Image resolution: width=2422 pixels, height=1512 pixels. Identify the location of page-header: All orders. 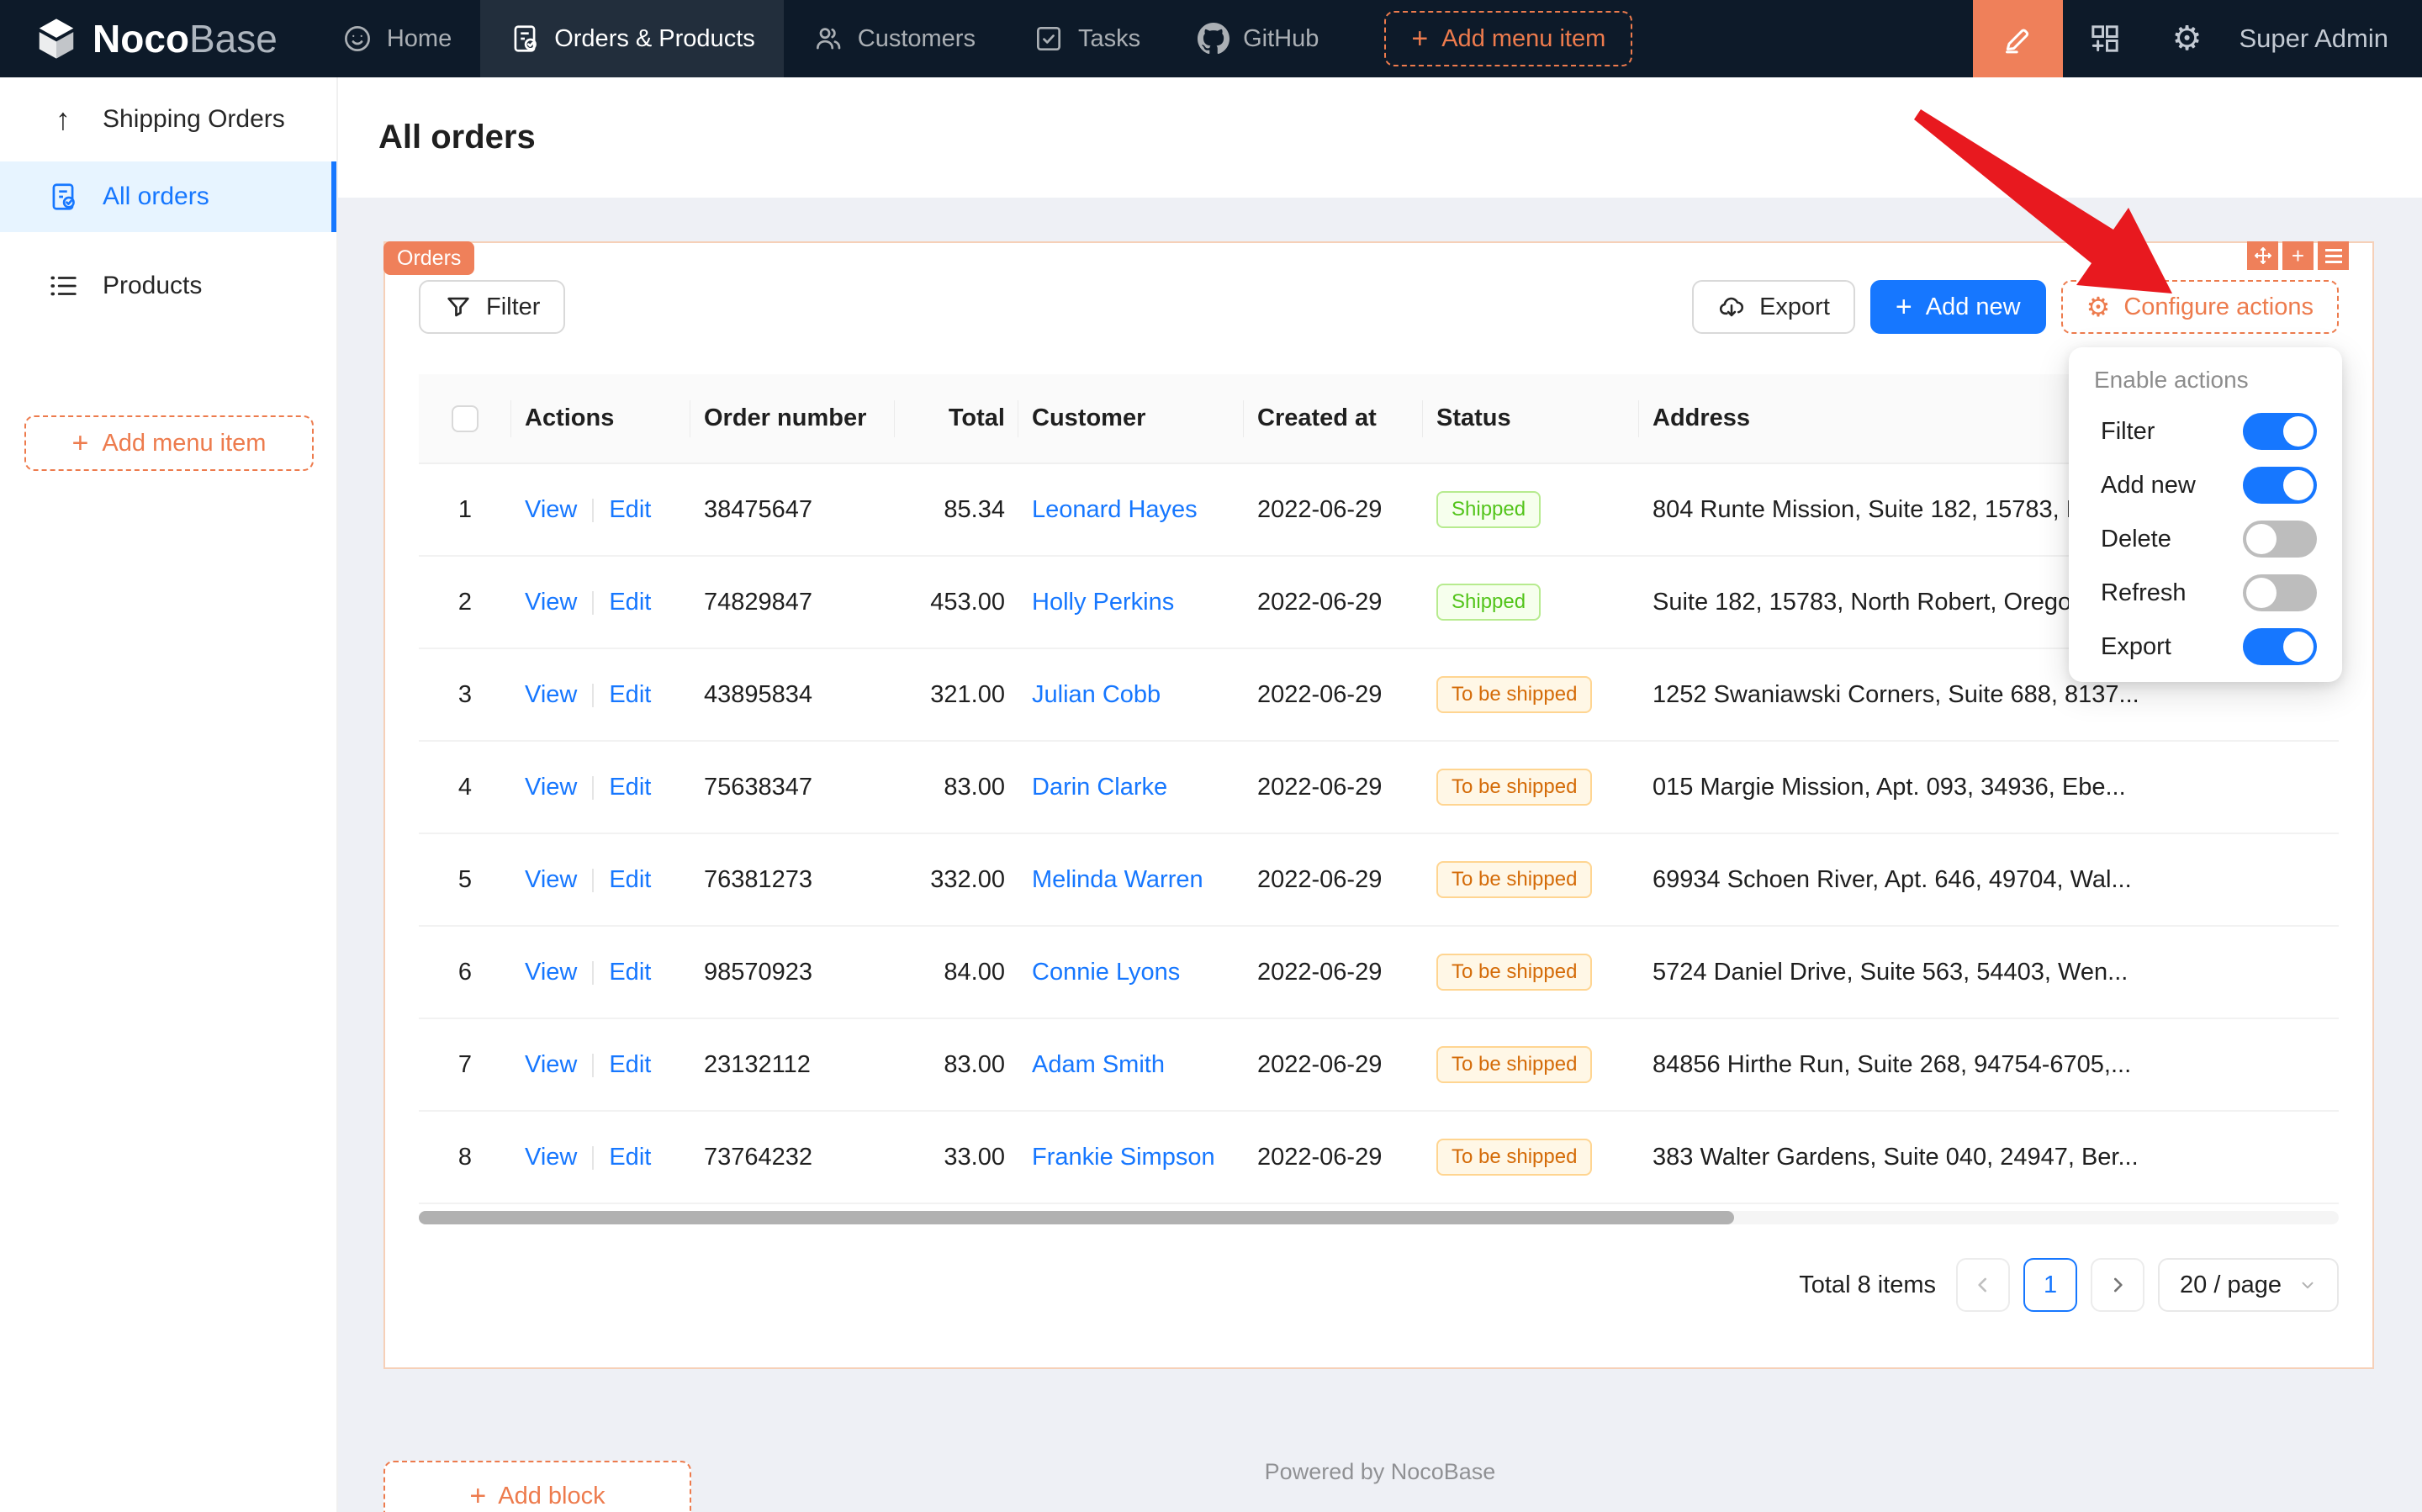
(1380, 137).